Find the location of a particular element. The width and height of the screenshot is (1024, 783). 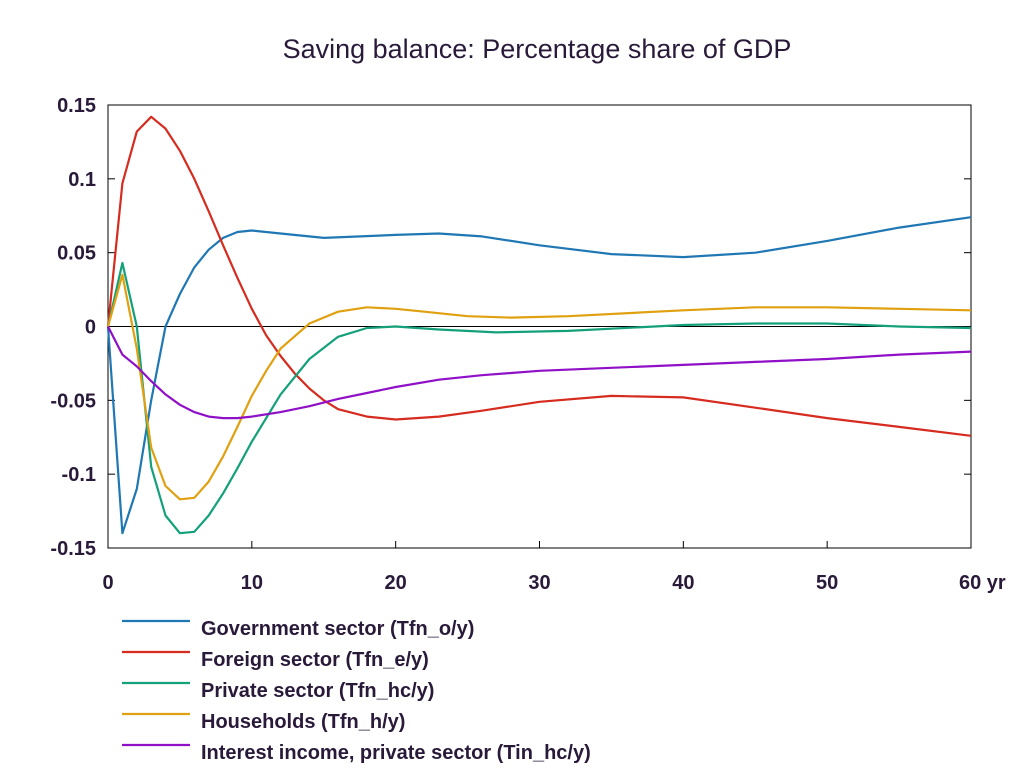

chart-title: Saving balance: Percentage share of GDP is located at coordinates (537, 49).